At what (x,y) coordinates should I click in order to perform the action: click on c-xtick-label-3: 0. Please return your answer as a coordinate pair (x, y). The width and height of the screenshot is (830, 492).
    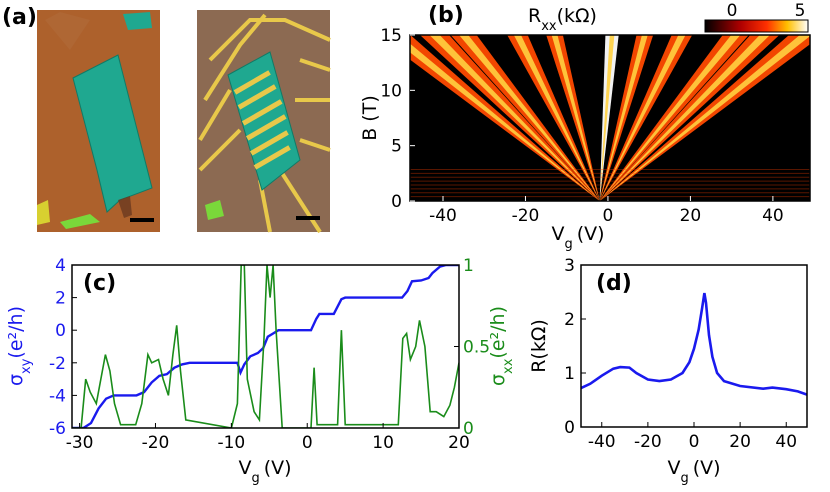
    Looking at the image, I should click on (307, 443).